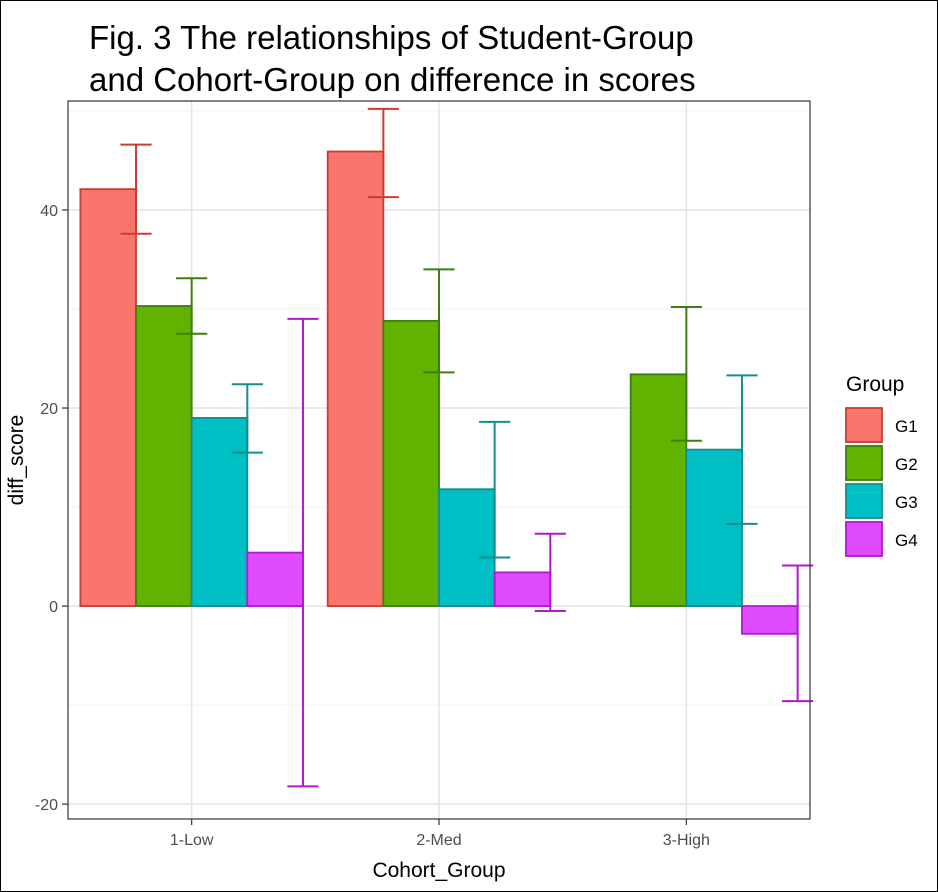 This screenshot has height=892, width=938. I want to click on legend-title: Group, so click(875, 384).